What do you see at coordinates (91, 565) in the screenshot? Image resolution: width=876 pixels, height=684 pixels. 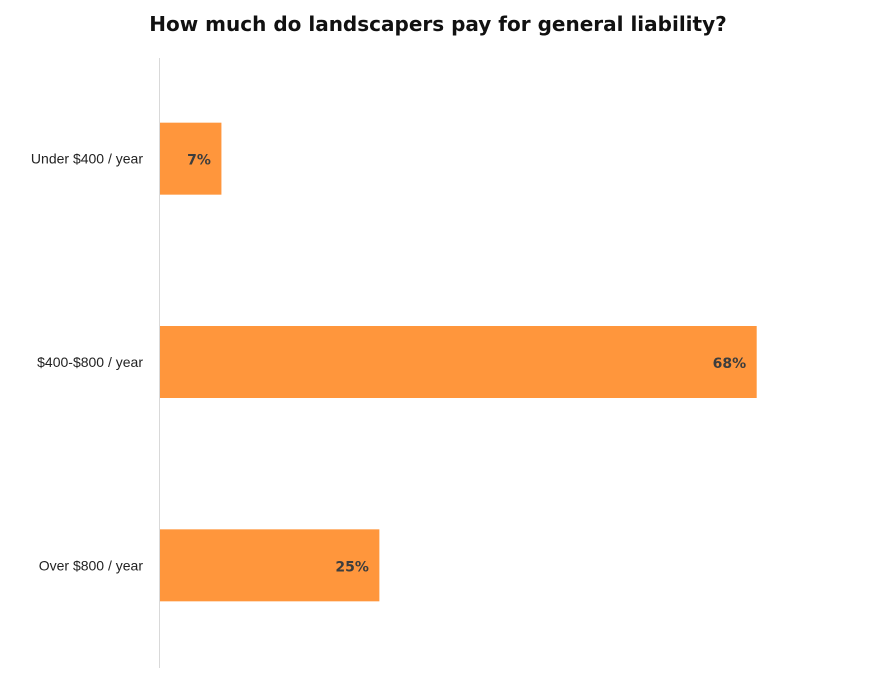 I see `category-label: Over $800 / year` at bounding box center [91, 565].